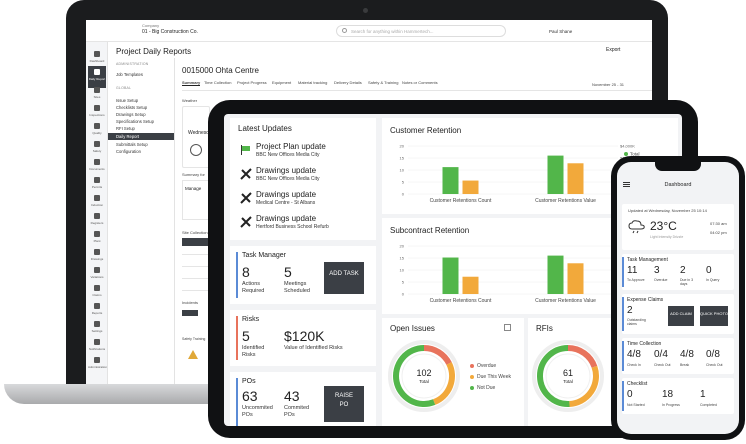 The height and width of the screenshot is (444, 746). I want to click on rail-item-label: Safety, so click(97, 151).